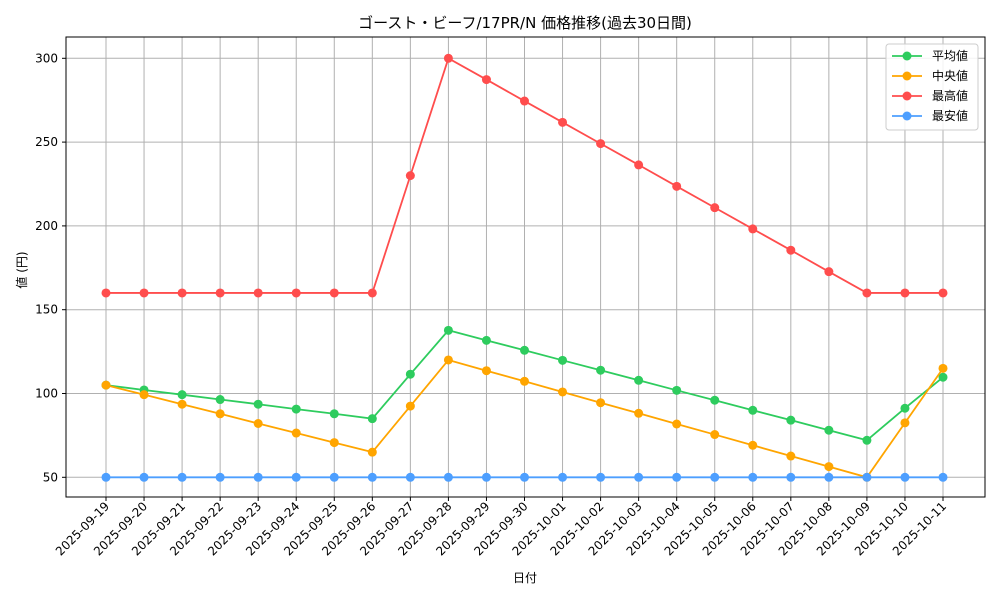 Image resolution: width=1000 pixels, height=600 pixels. What do you see at coordinates (950, 115) in the screenshot?
I see `legend-label: 最安値` at bounding box center [950, 115].